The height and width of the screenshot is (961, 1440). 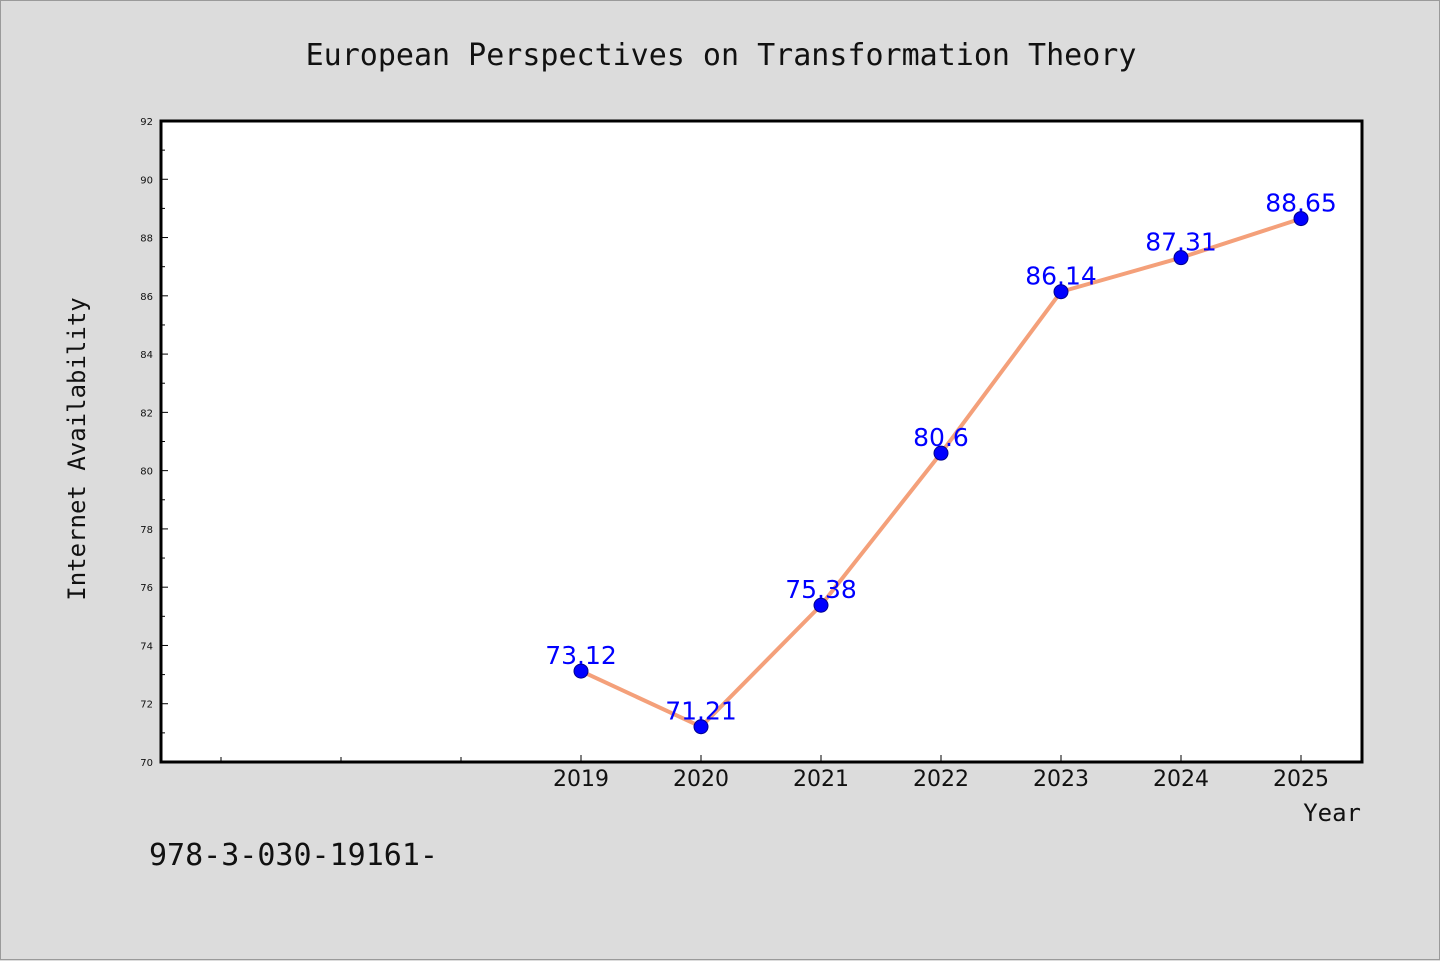 What do you see at coordinates (154, 443) in the screenshot?
I see `y-axis: 70 72 74 76 78 80 82 84 86 88 90 92` at bounding box center [154, 443].